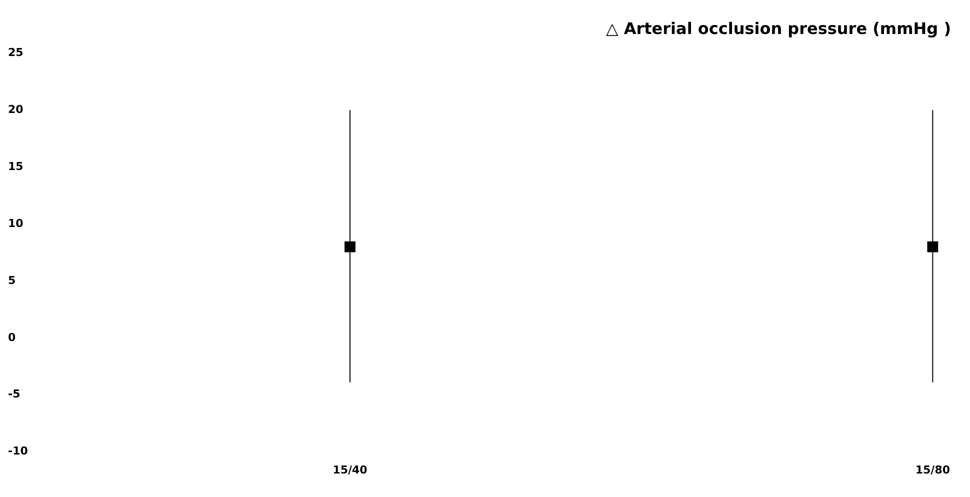 The height and width of the screenshot is (497, 970). I want to click on y-tick-label: 0, so click(12, 337).